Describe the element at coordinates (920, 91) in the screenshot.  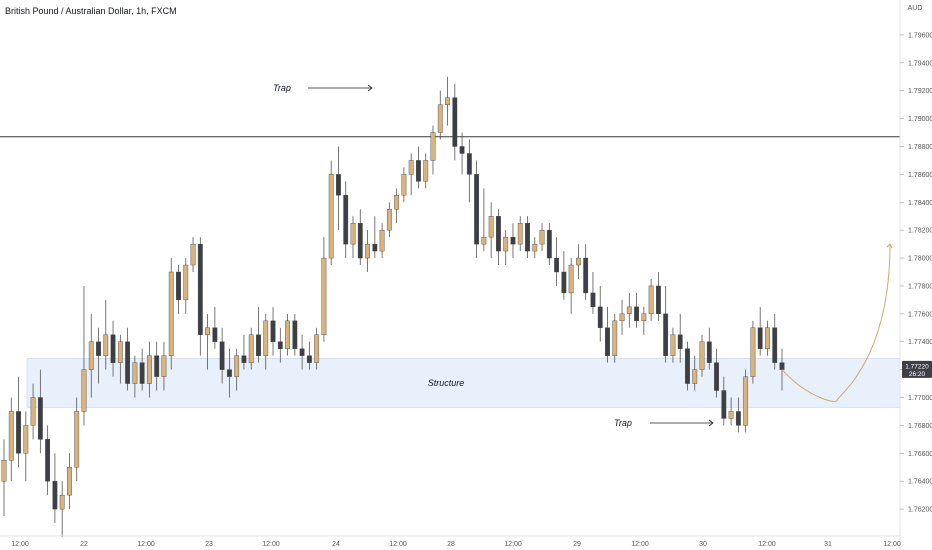
I see `y-tick-label: 1.79200` at that location.